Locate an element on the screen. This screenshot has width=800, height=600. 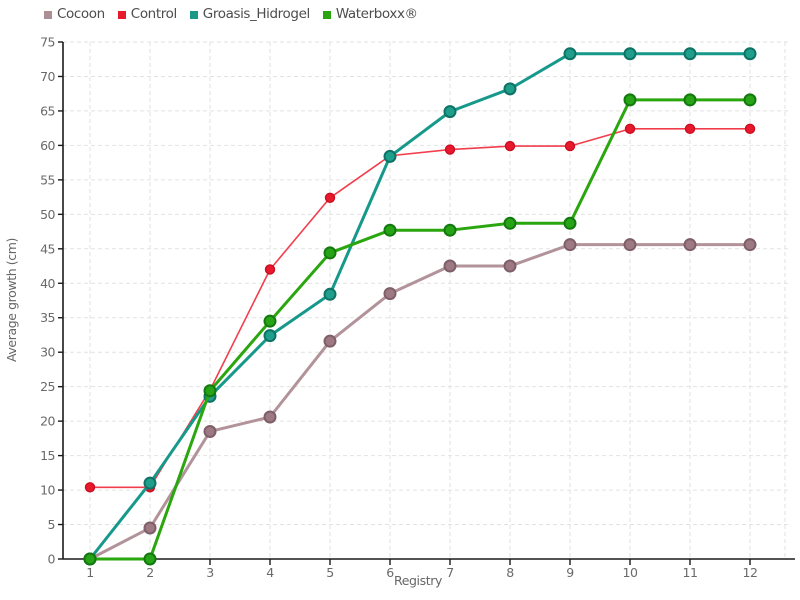
y-tick-label: 40 is located at coordinates (47, 283).